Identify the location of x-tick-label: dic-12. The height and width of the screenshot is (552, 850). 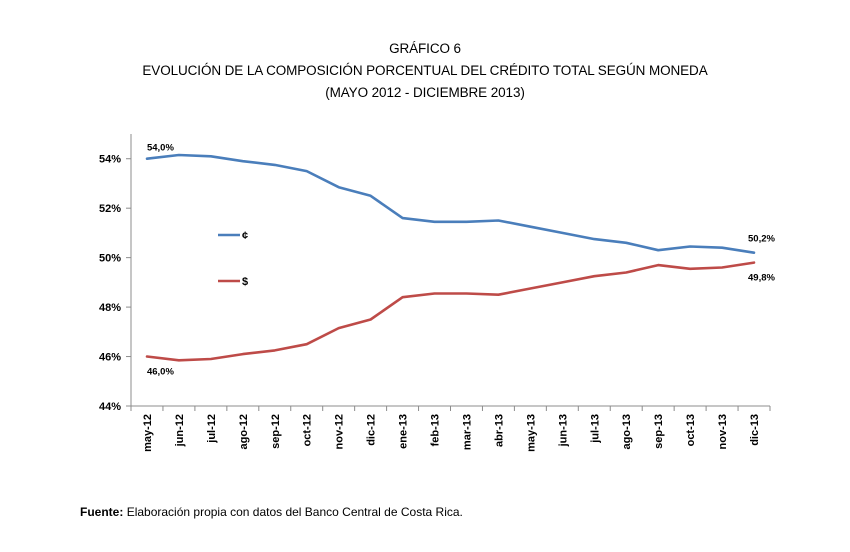
(372, 430).